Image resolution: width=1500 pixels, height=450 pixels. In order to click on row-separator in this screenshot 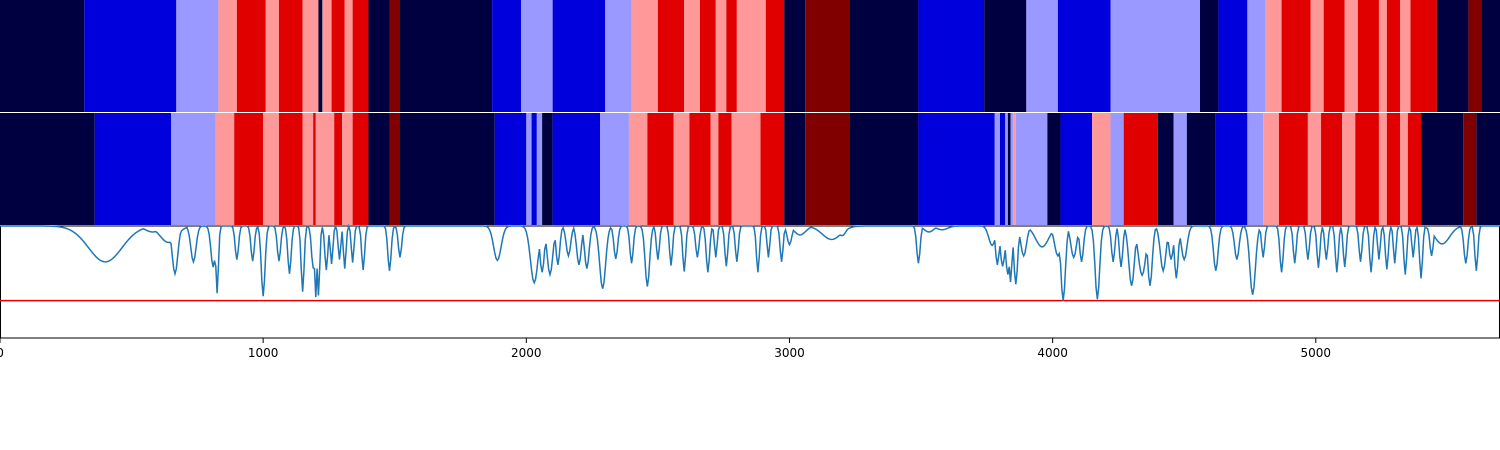, I will do `click(750, 112)`.